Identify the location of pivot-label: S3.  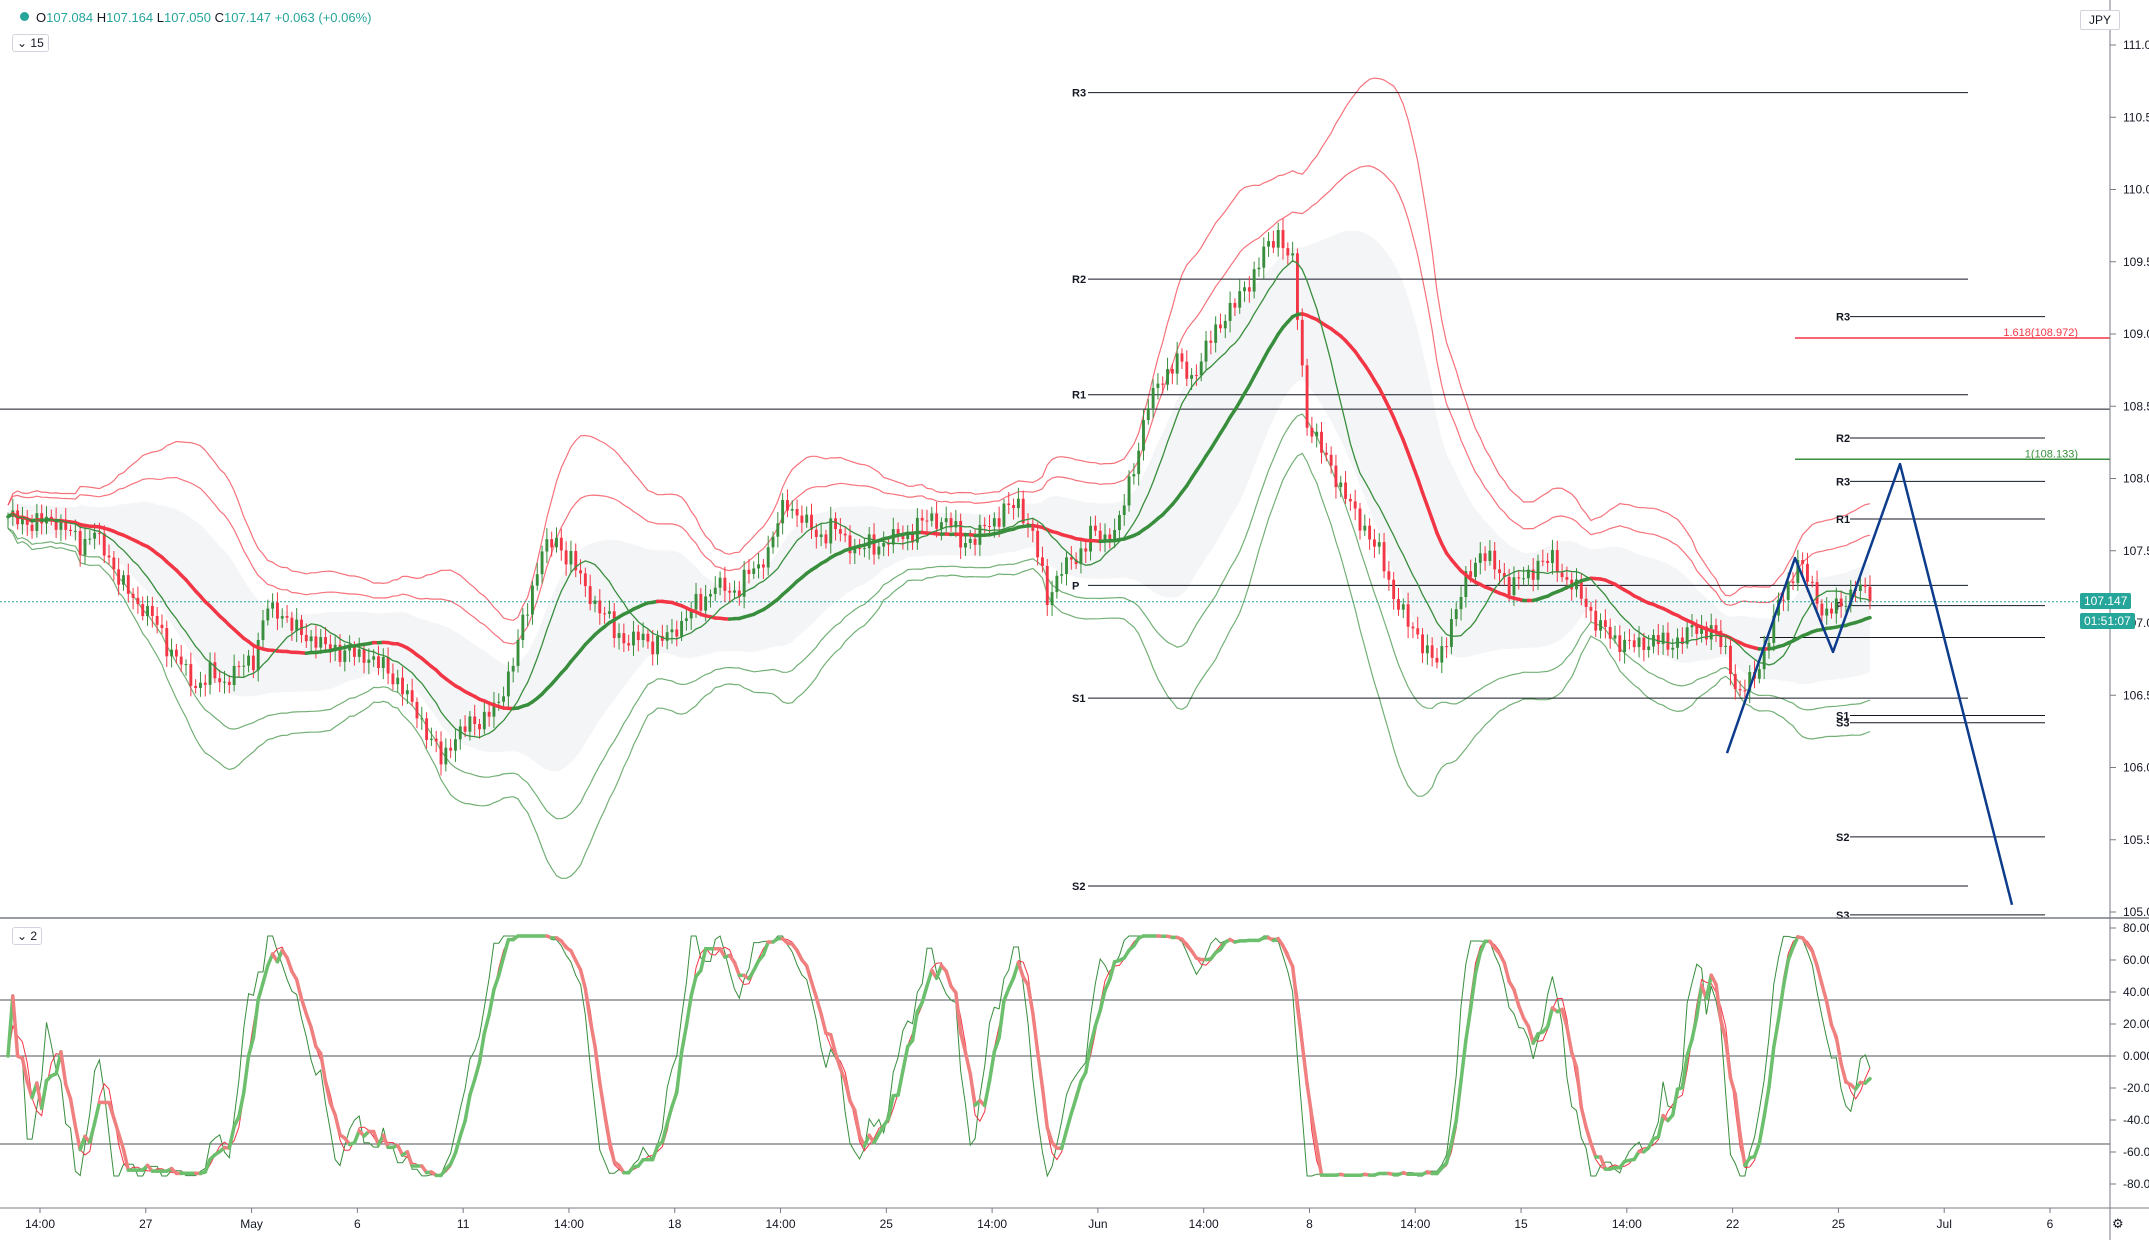
(1842, 916).